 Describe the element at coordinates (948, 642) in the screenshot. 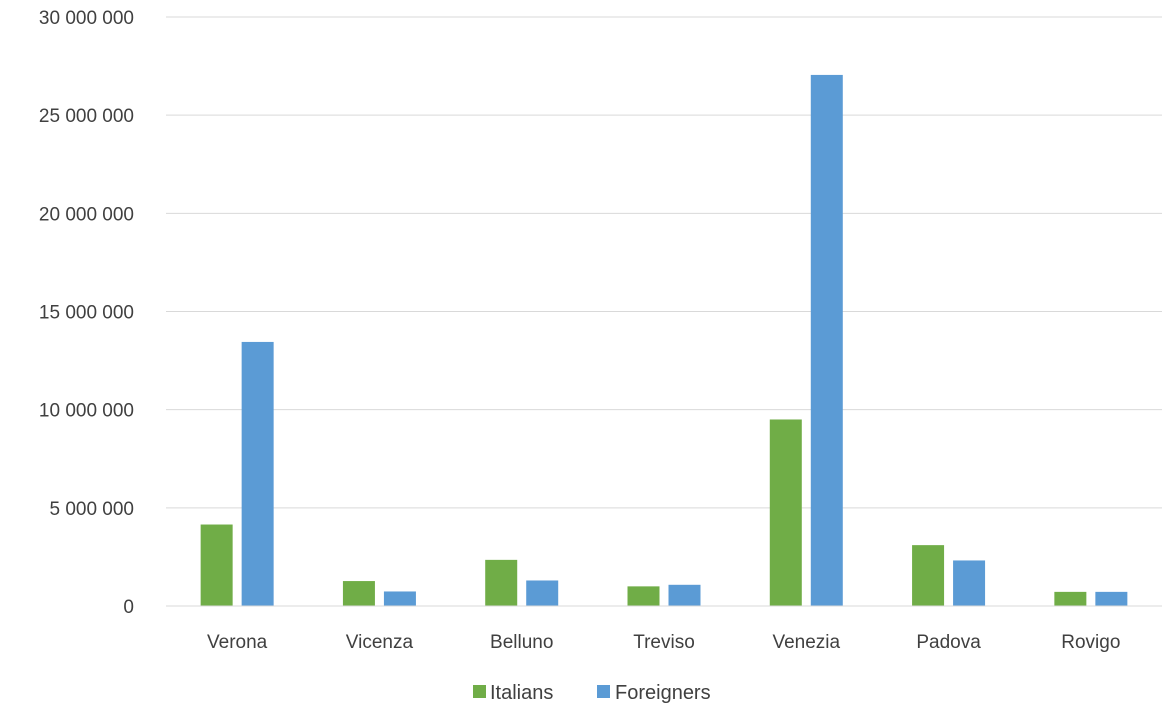

I see `x-tick-label: Padova` at that location.